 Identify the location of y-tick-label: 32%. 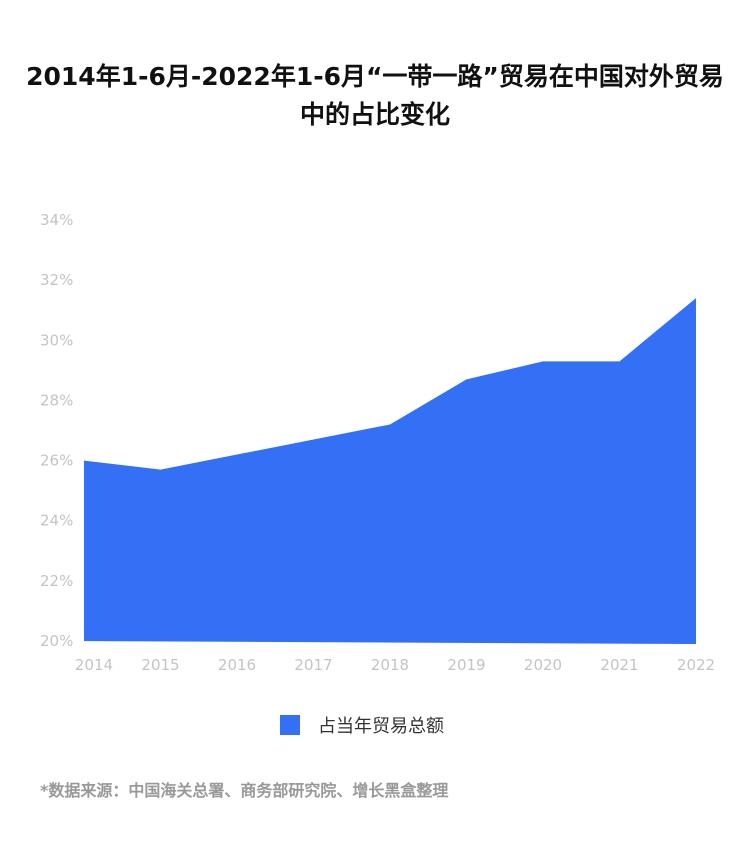
(56, 280).